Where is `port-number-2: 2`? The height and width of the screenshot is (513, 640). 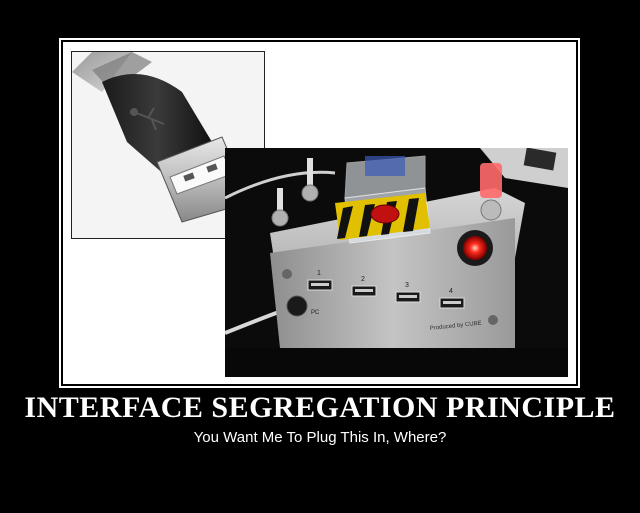 port-number-2: 2 is located at coordinates (363, 279).